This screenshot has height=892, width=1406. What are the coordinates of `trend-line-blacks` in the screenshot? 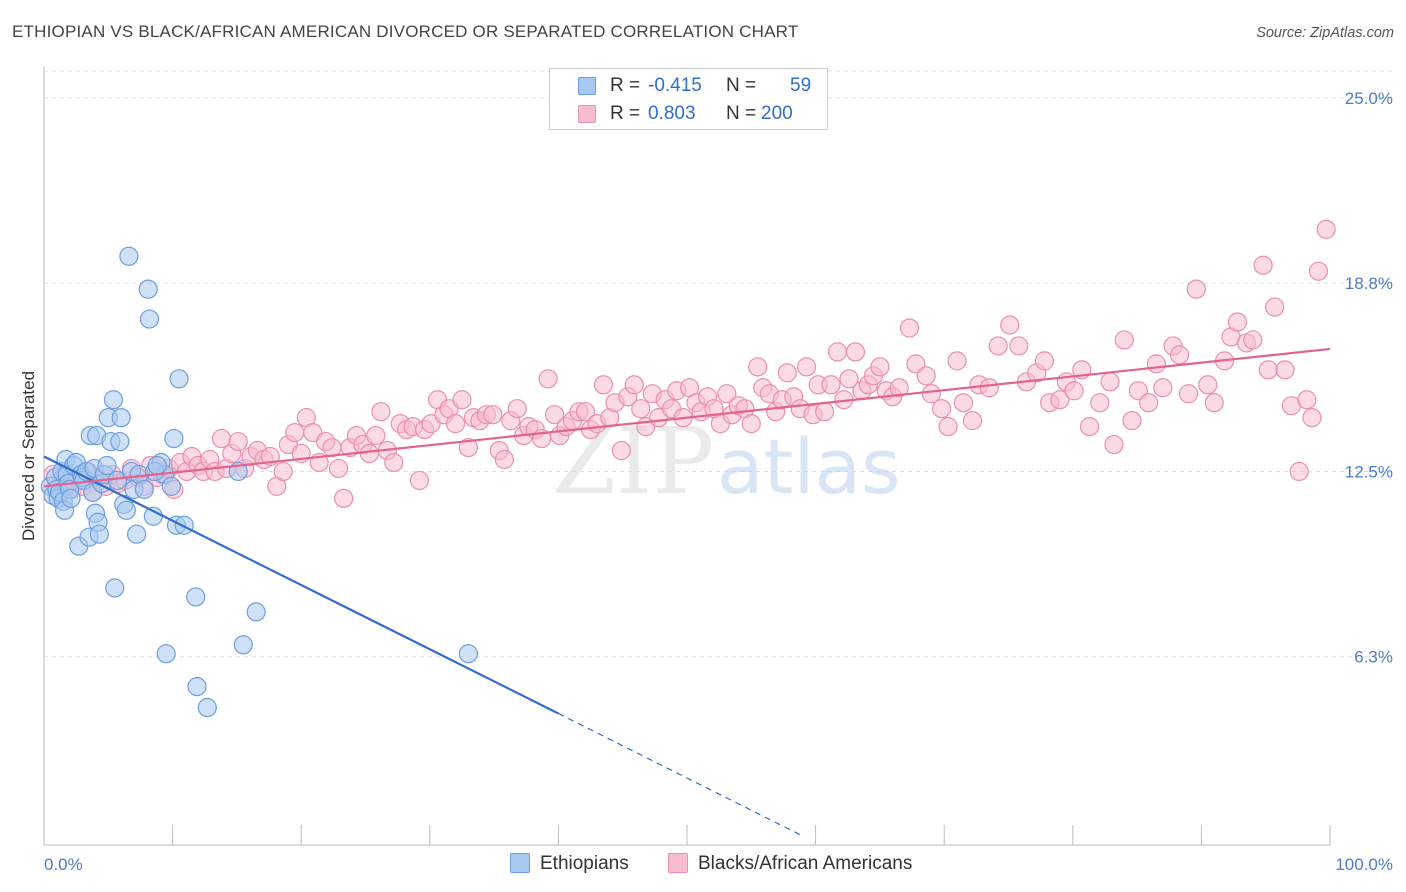 It's located at (687, 417).